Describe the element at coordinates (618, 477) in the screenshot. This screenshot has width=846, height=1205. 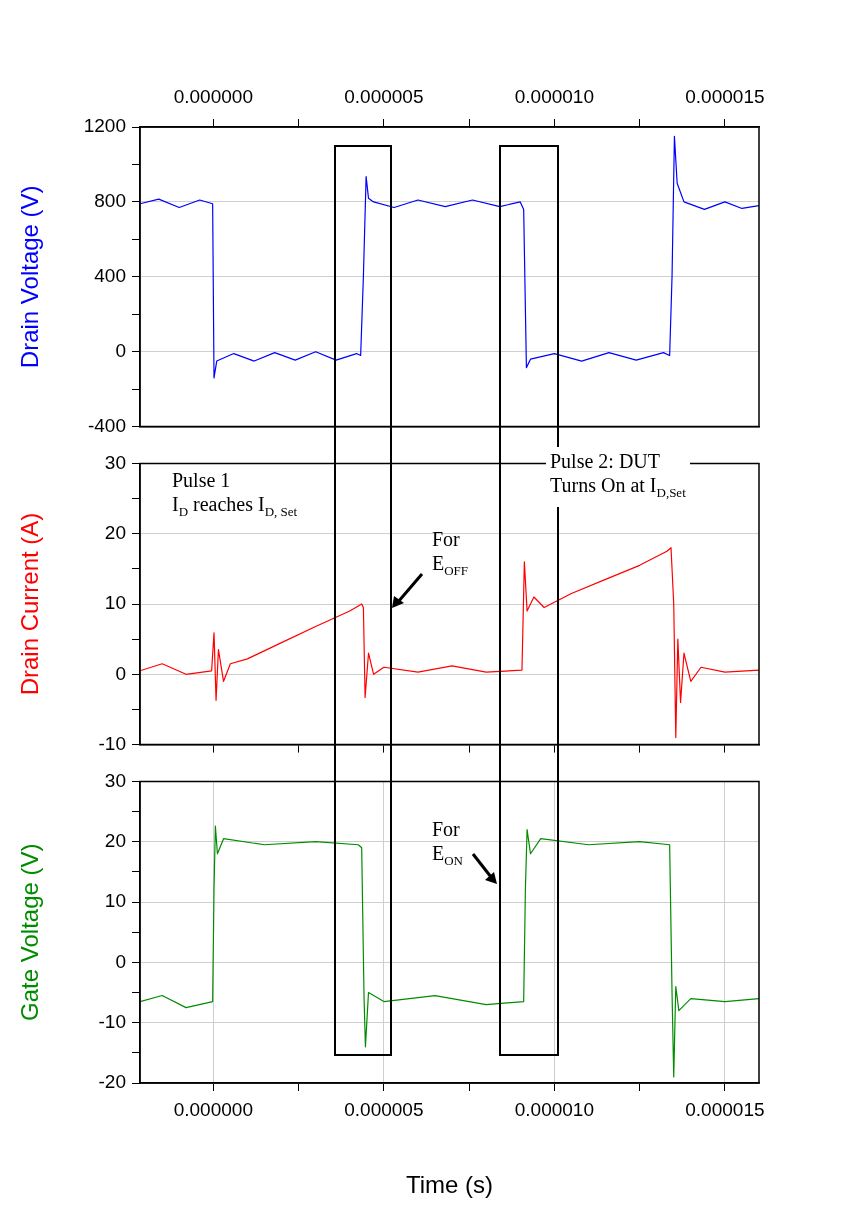
I see `annotation: Pulse 2: DUT Turns On at I$_{D,Set}$` at that location.